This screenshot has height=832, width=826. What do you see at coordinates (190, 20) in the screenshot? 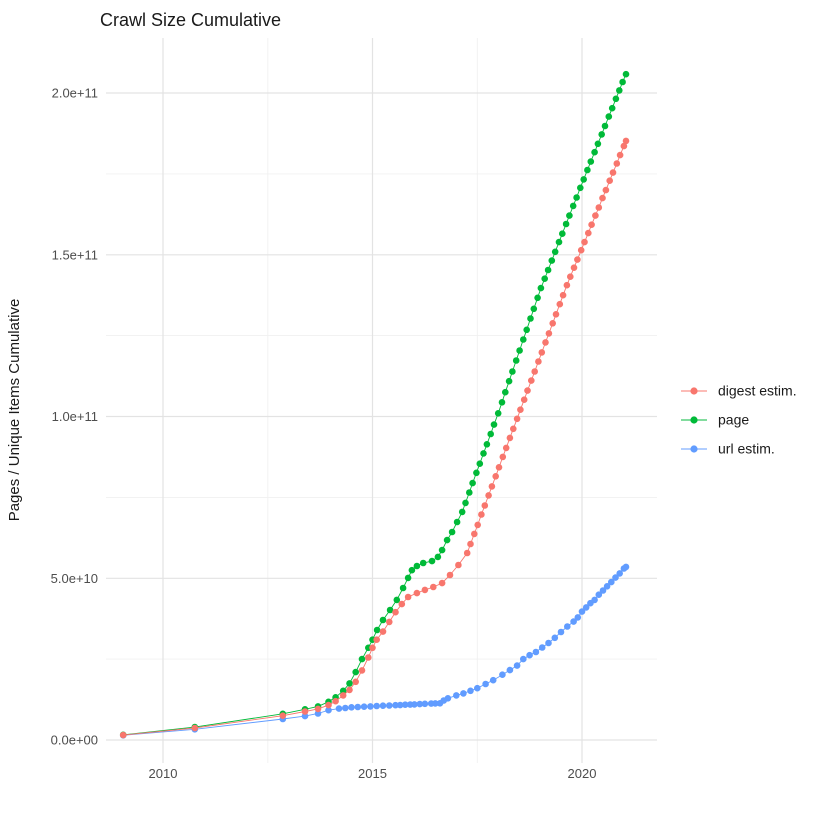
I see `chart-title: Crawl Size Cumulative` at bounding box center [190, 20].